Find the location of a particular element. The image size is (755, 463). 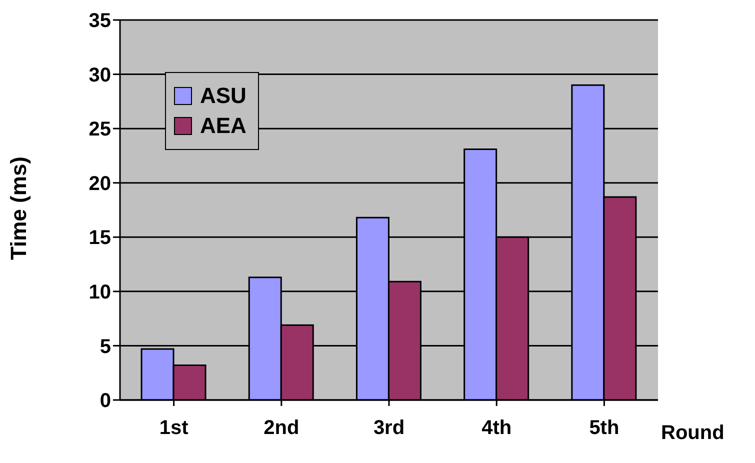

y-tick-label: 20 is located at coordinates (99, 183).